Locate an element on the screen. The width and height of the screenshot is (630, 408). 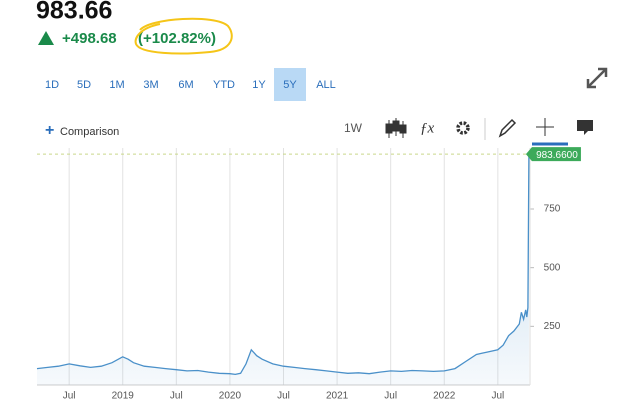
range-button: ALL is located at coordinates (326, 85).